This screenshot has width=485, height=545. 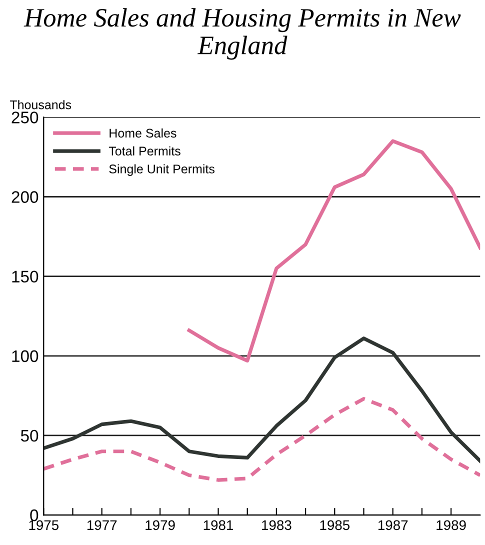 What do you see at coordinates (144, 151) in the screenshot?
I see `legend-label: Total Permits` at bounding box center [144, 151].